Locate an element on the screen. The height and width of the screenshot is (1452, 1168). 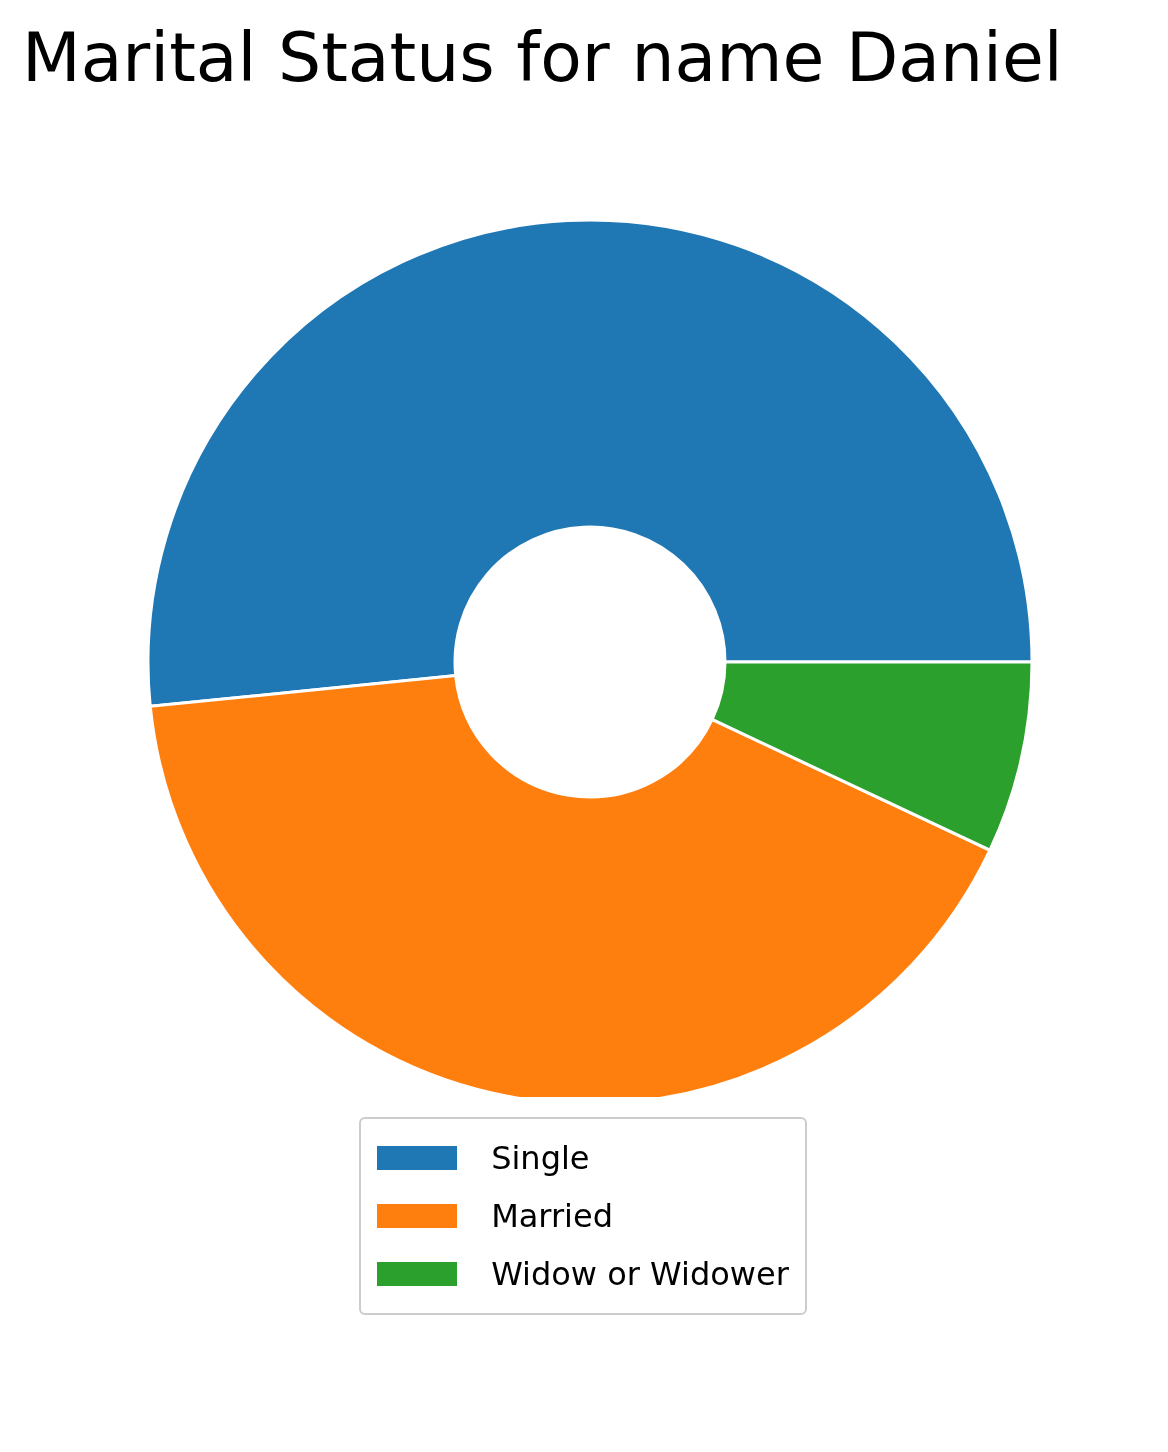
chart-title: Marital Status for name Daniel is located at coordinates (542, 57).